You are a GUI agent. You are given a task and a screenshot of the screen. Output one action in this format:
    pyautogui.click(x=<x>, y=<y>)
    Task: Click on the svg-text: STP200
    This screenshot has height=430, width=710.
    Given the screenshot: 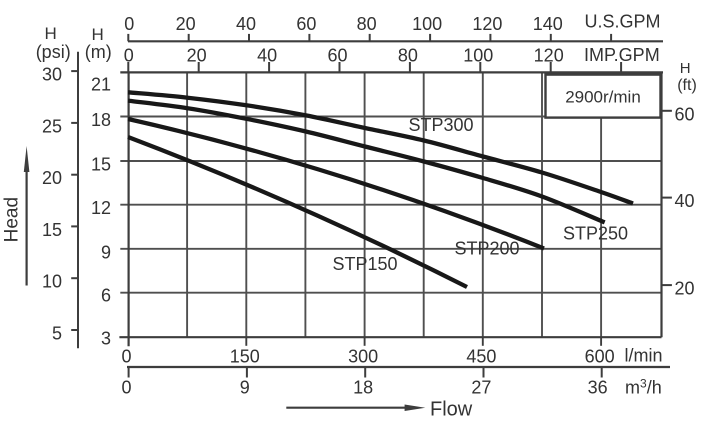 What is the action you would take?
    pyautogui.click(x=486, y=248)
    